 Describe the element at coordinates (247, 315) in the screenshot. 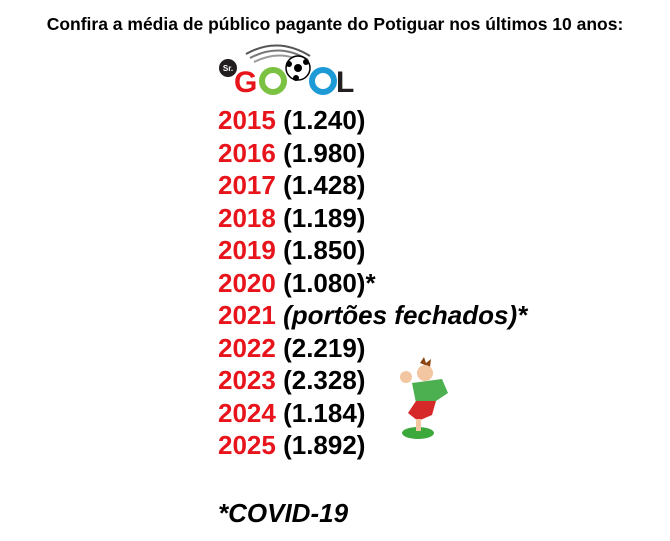

I see `year-label: 2021` at that location.